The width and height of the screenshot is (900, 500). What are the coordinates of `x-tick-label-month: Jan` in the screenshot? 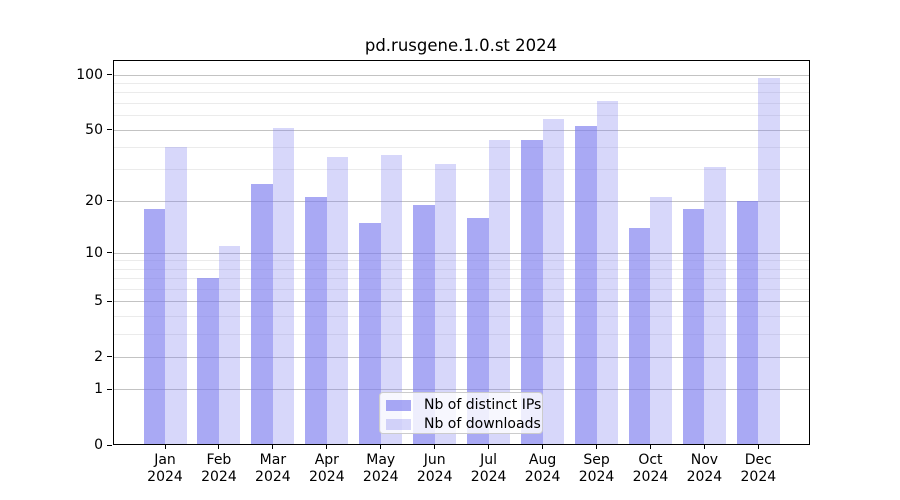 It's located at (165, 460).